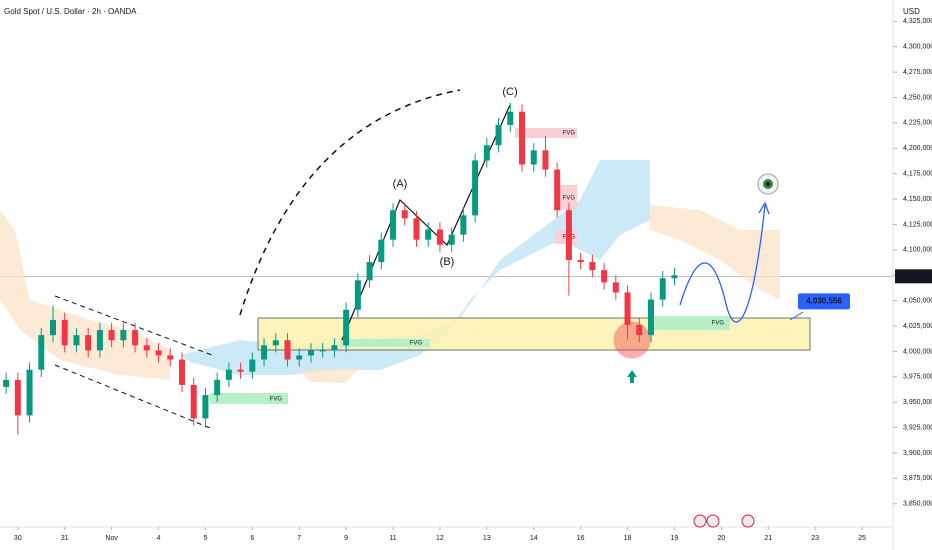 The height and width of the screenshot is (550, 932). Describe the element at coordinates (917, 123) in the screenshot. I see `y-tick-label: 4,225,000` at that location.